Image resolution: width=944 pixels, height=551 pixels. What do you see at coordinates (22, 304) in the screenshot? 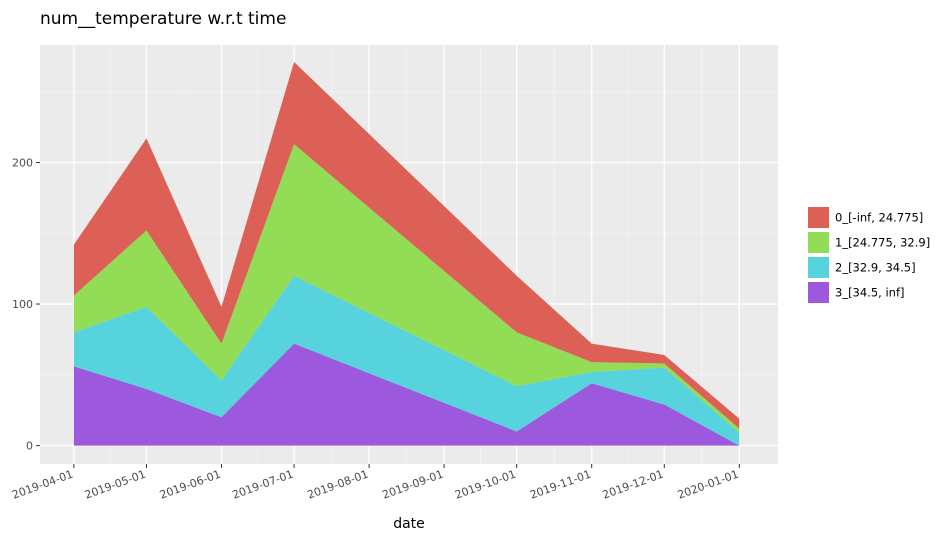
I see `y-tick-label: 100` at bounding box center [22, 304].